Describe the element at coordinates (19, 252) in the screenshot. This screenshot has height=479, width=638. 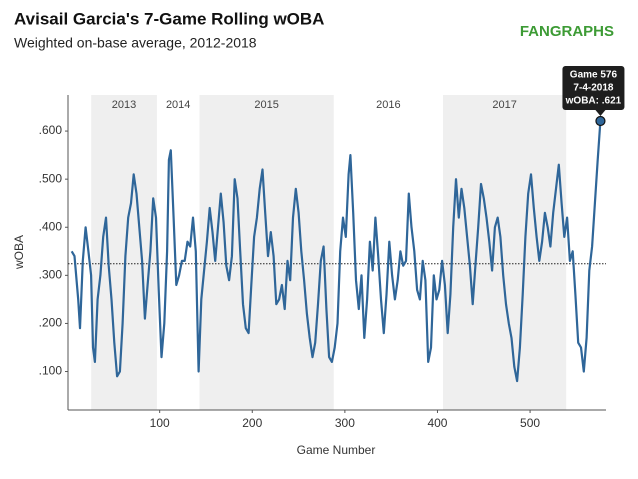
I see `y-axis-label: wOBA` at that location.